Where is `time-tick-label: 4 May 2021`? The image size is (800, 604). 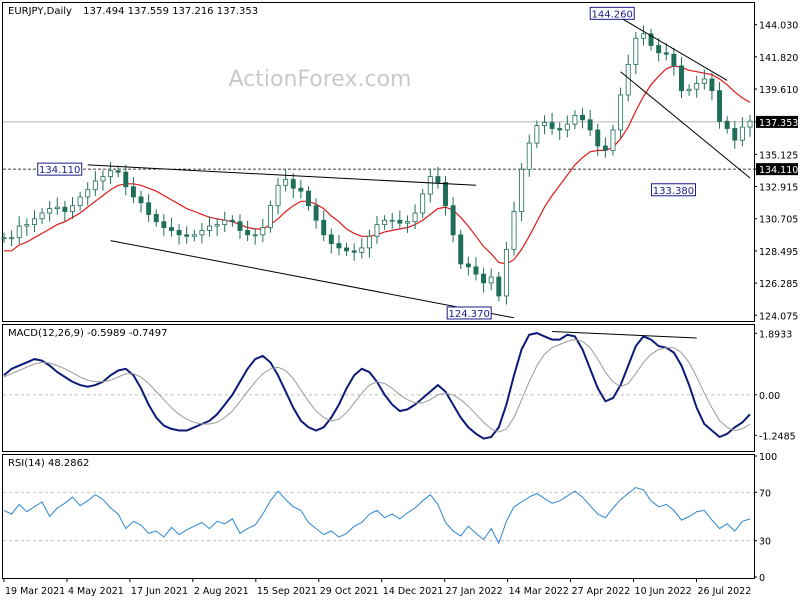
time-tick-label: 4 May 2021 is located at coordinates (96, 591).